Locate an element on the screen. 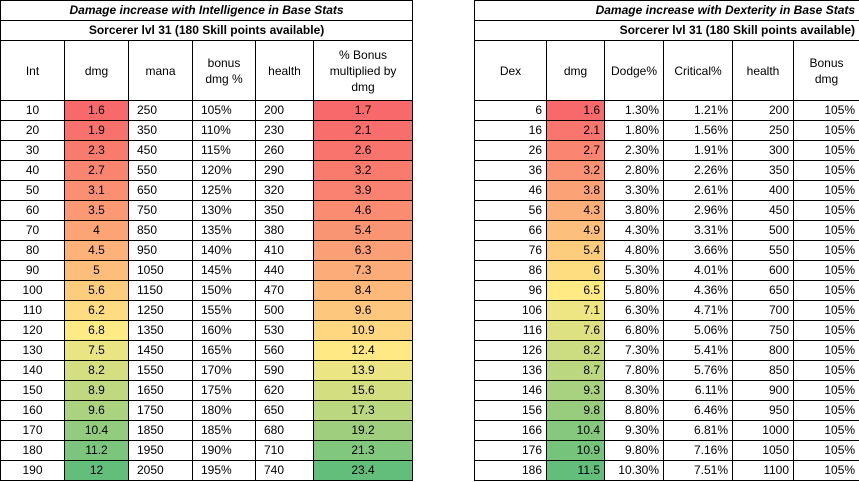 The height and width of the screenshot is (482, 859). column-header: dmg is located at coordinates (96, 70).